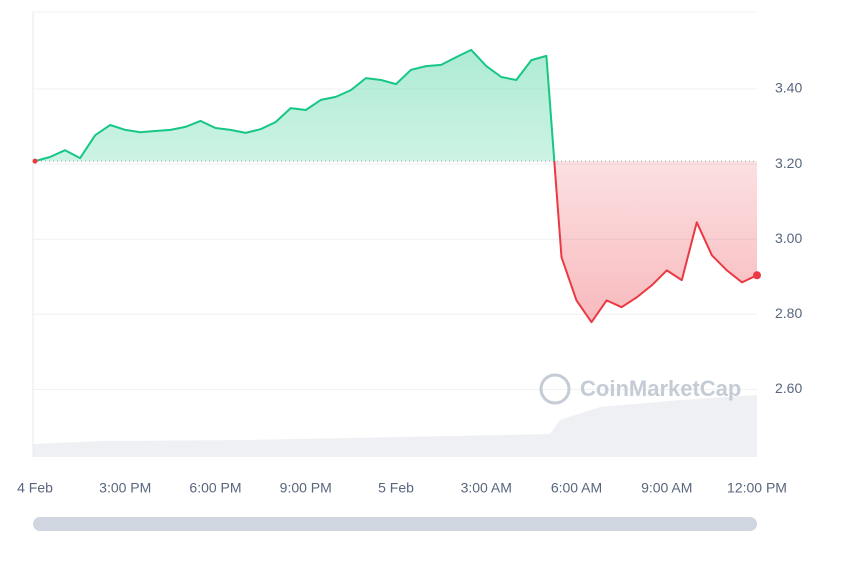 This screenshot has width=850, height=567. Describe the element at coordinates (576, 488) in the screenshot. I see `x-tick-label: 6:00 AM` at that location.